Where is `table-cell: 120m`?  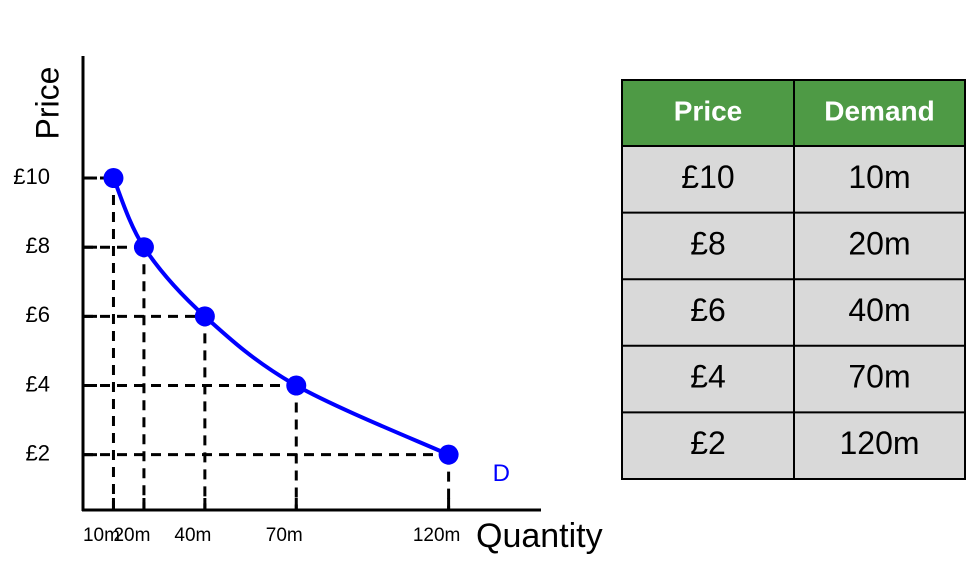
table-cell: 120m is located at coordinates (879, 443).